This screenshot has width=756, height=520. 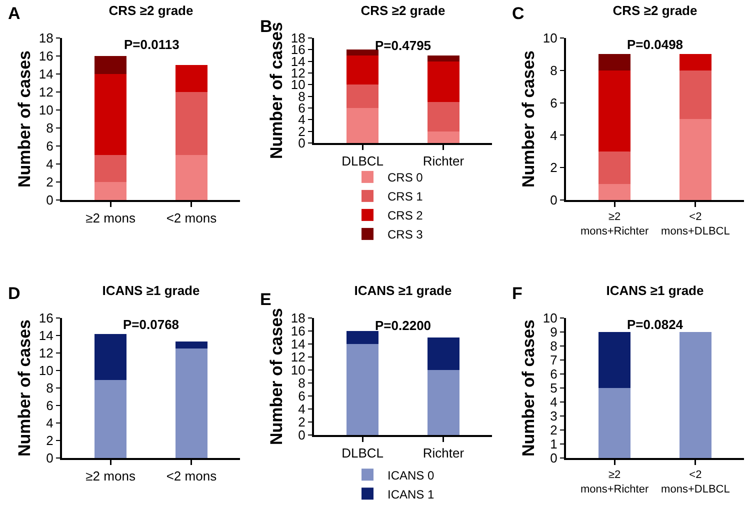 I want to click on y-tick-label: 9, so click(x=554, y=332).